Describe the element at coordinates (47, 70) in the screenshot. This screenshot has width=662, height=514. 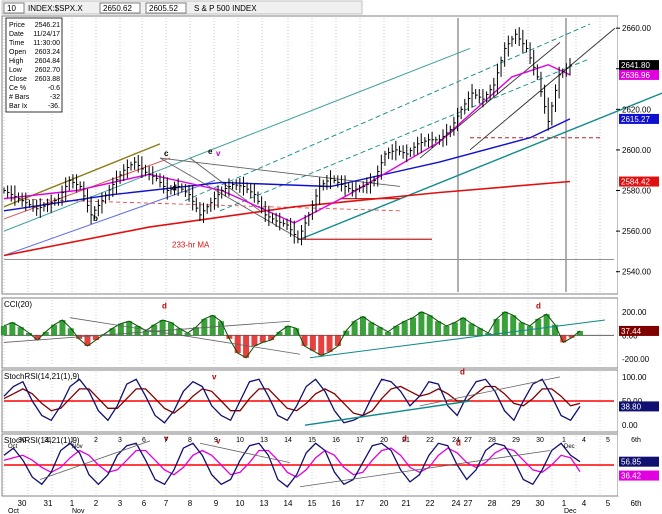
I see `info-value-5: 2602.70` at that location.